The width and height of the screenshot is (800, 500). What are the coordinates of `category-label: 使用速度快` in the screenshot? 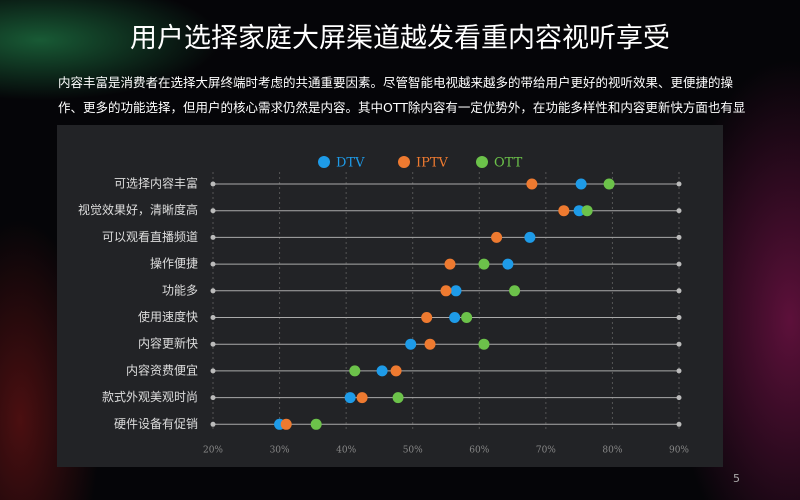 It's located at (168, 316).